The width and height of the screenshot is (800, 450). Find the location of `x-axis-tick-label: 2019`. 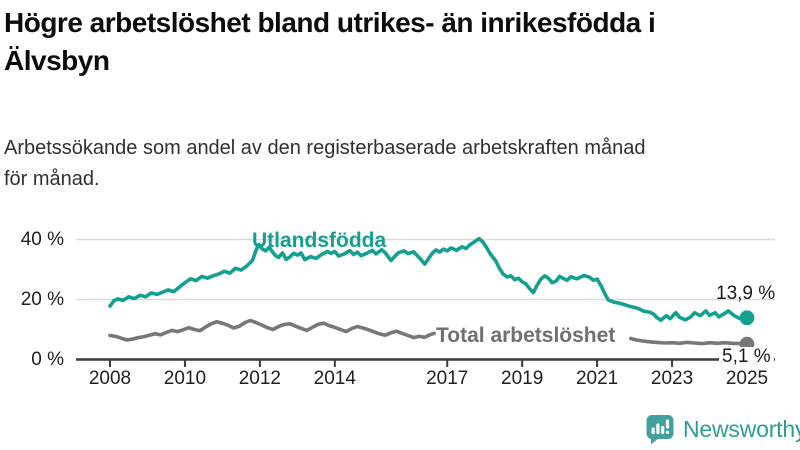

x-axis-tick-label: 2019 is located at coordinates (522, 378).